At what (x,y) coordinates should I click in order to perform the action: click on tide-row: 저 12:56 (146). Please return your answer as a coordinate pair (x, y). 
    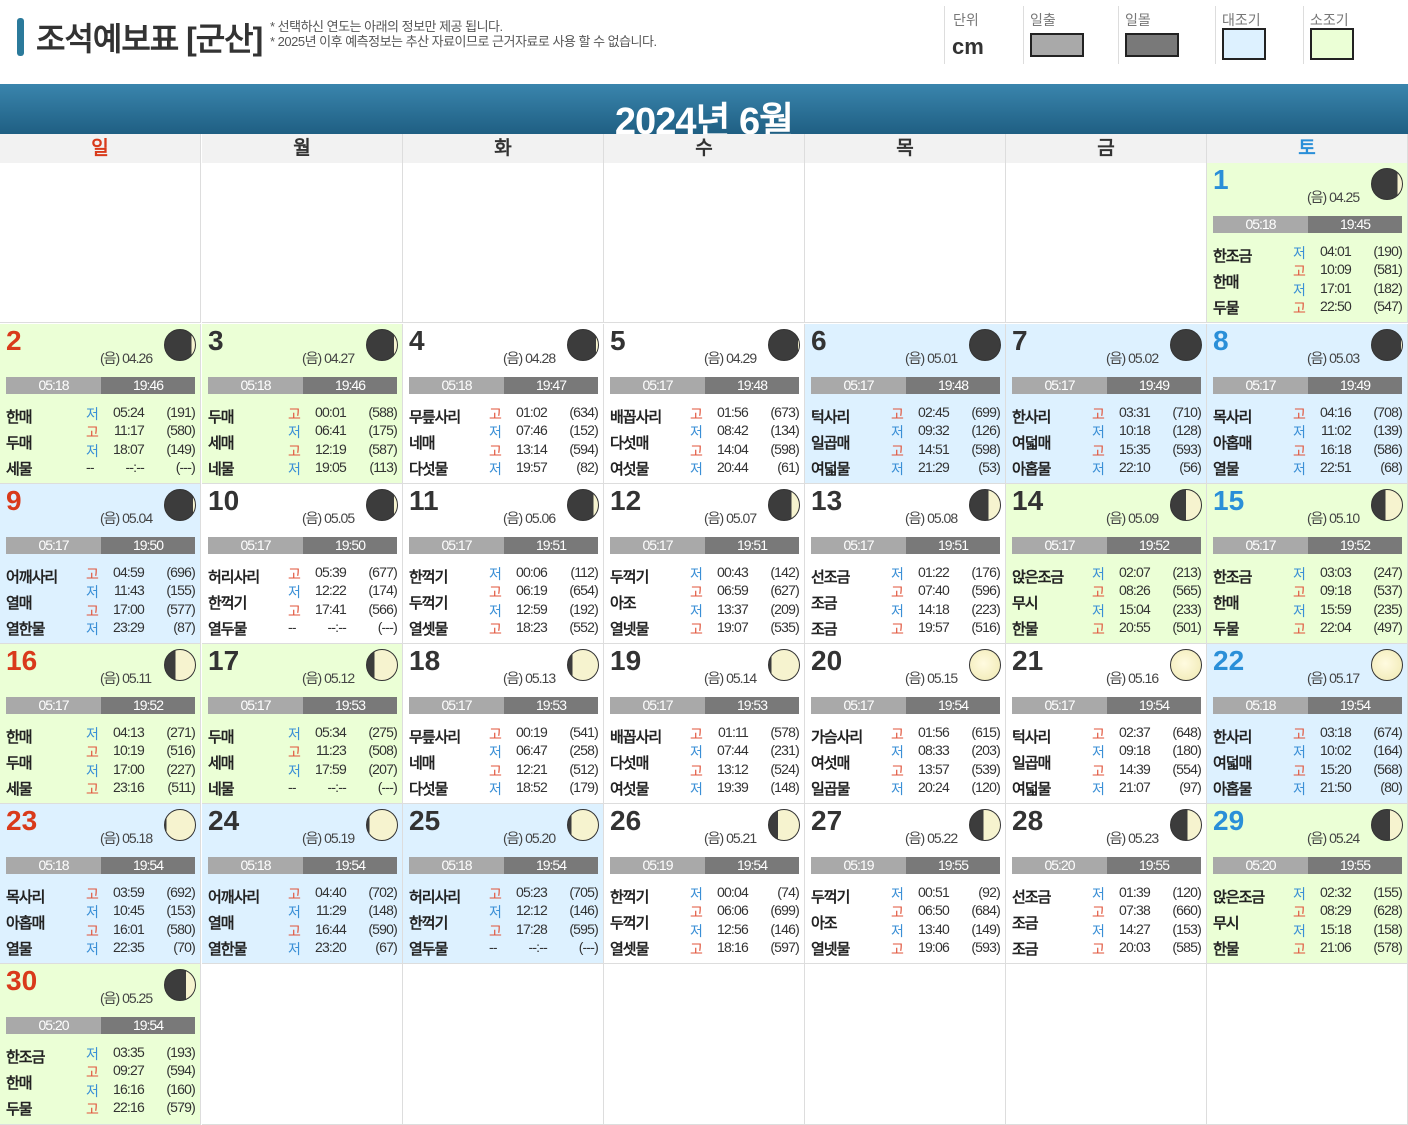
    Looking at the image, I should click on (745, 930).